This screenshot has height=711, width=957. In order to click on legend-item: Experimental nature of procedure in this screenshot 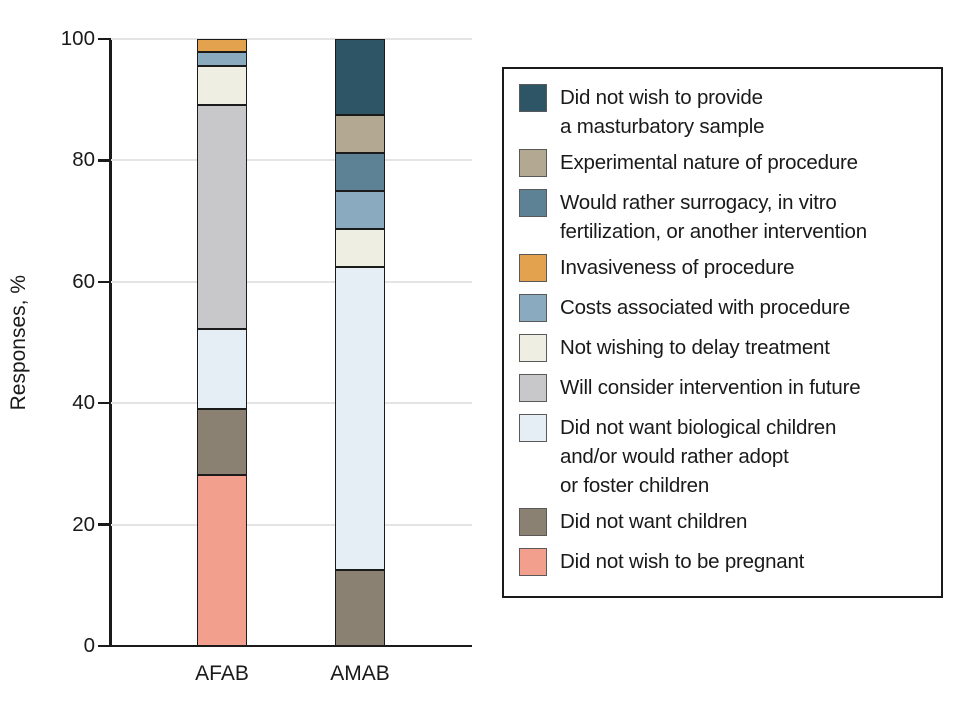, I will do `click(725, 162)`.